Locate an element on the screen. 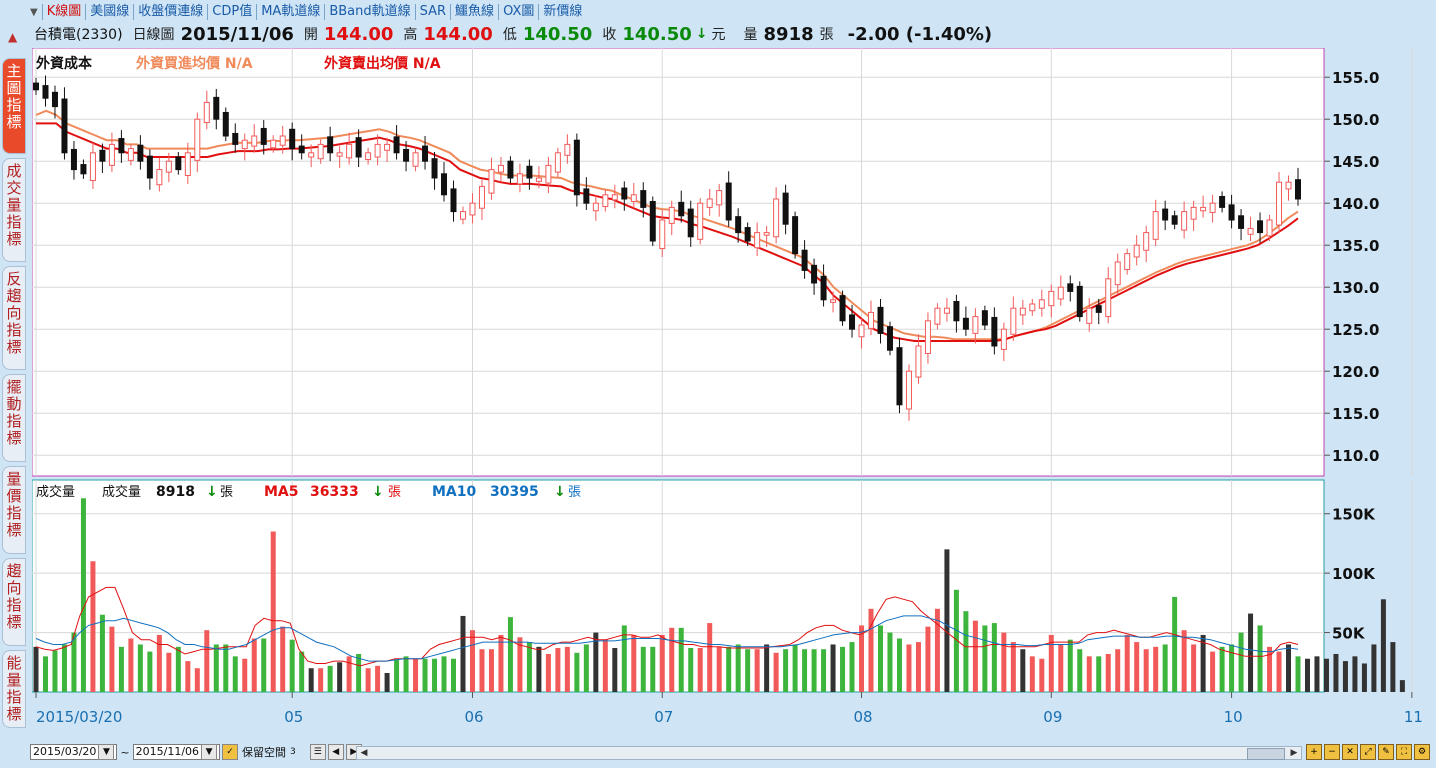 Image resolution: width=1436 pixels, height=768 pixels. draw-icon: ✎ is located at coordinates (1386, 752).